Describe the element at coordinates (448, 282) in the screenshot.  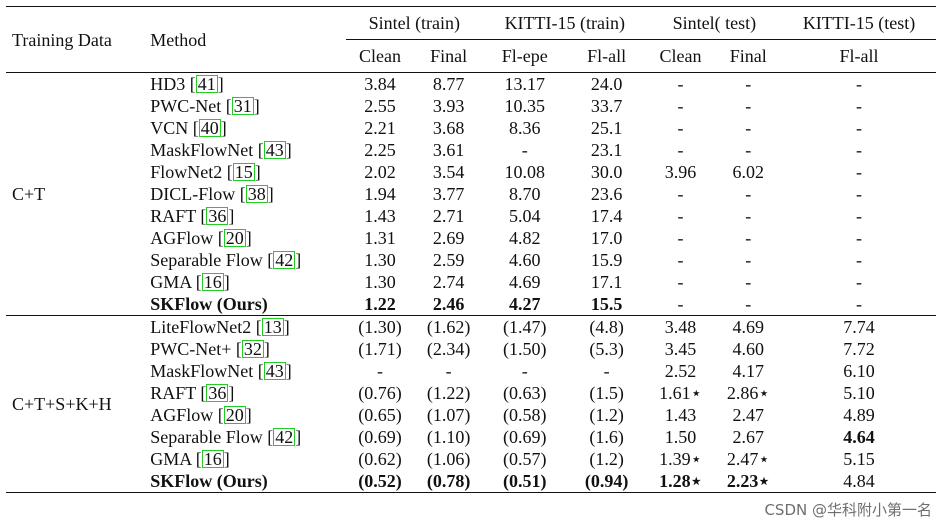
I see `value-cell: 2.74` at that location.